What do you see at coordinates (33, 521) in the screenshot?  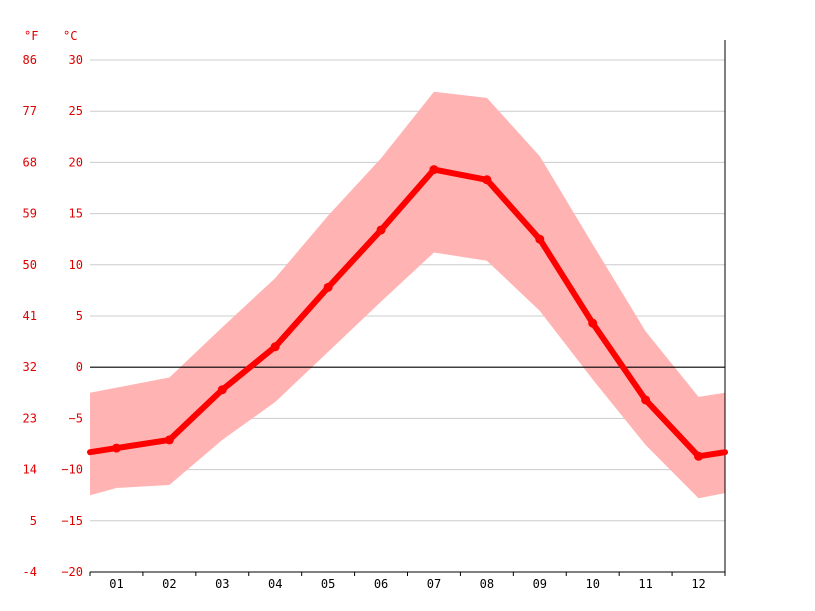 I see `y-tick-label-fahrenheit: 5` at bounding box center [33, 521].